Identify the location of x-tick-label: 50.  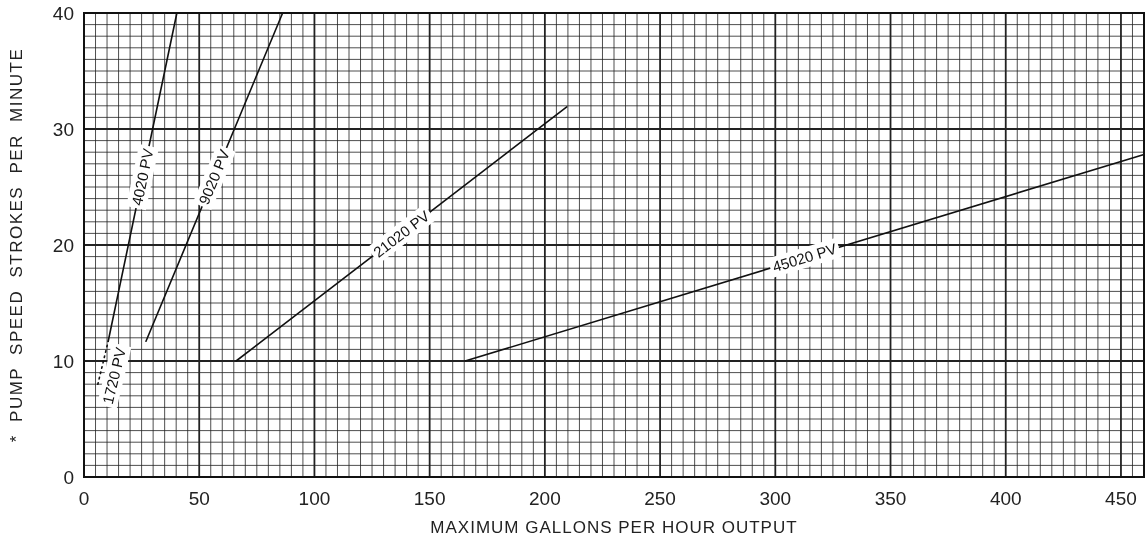
(199, 498).